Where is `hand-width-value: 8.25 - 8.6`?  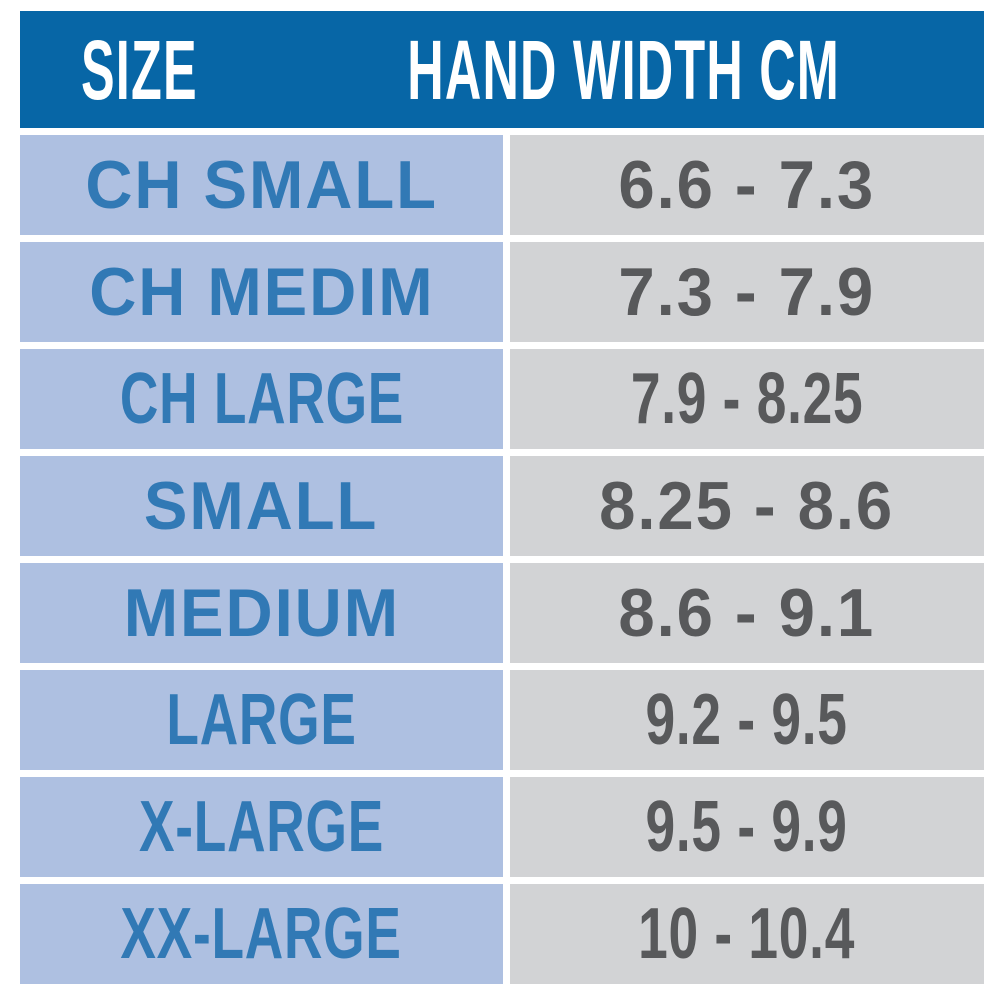
hand-width-value: 8.25 - 8.6 is located at coordinates (747, 506).